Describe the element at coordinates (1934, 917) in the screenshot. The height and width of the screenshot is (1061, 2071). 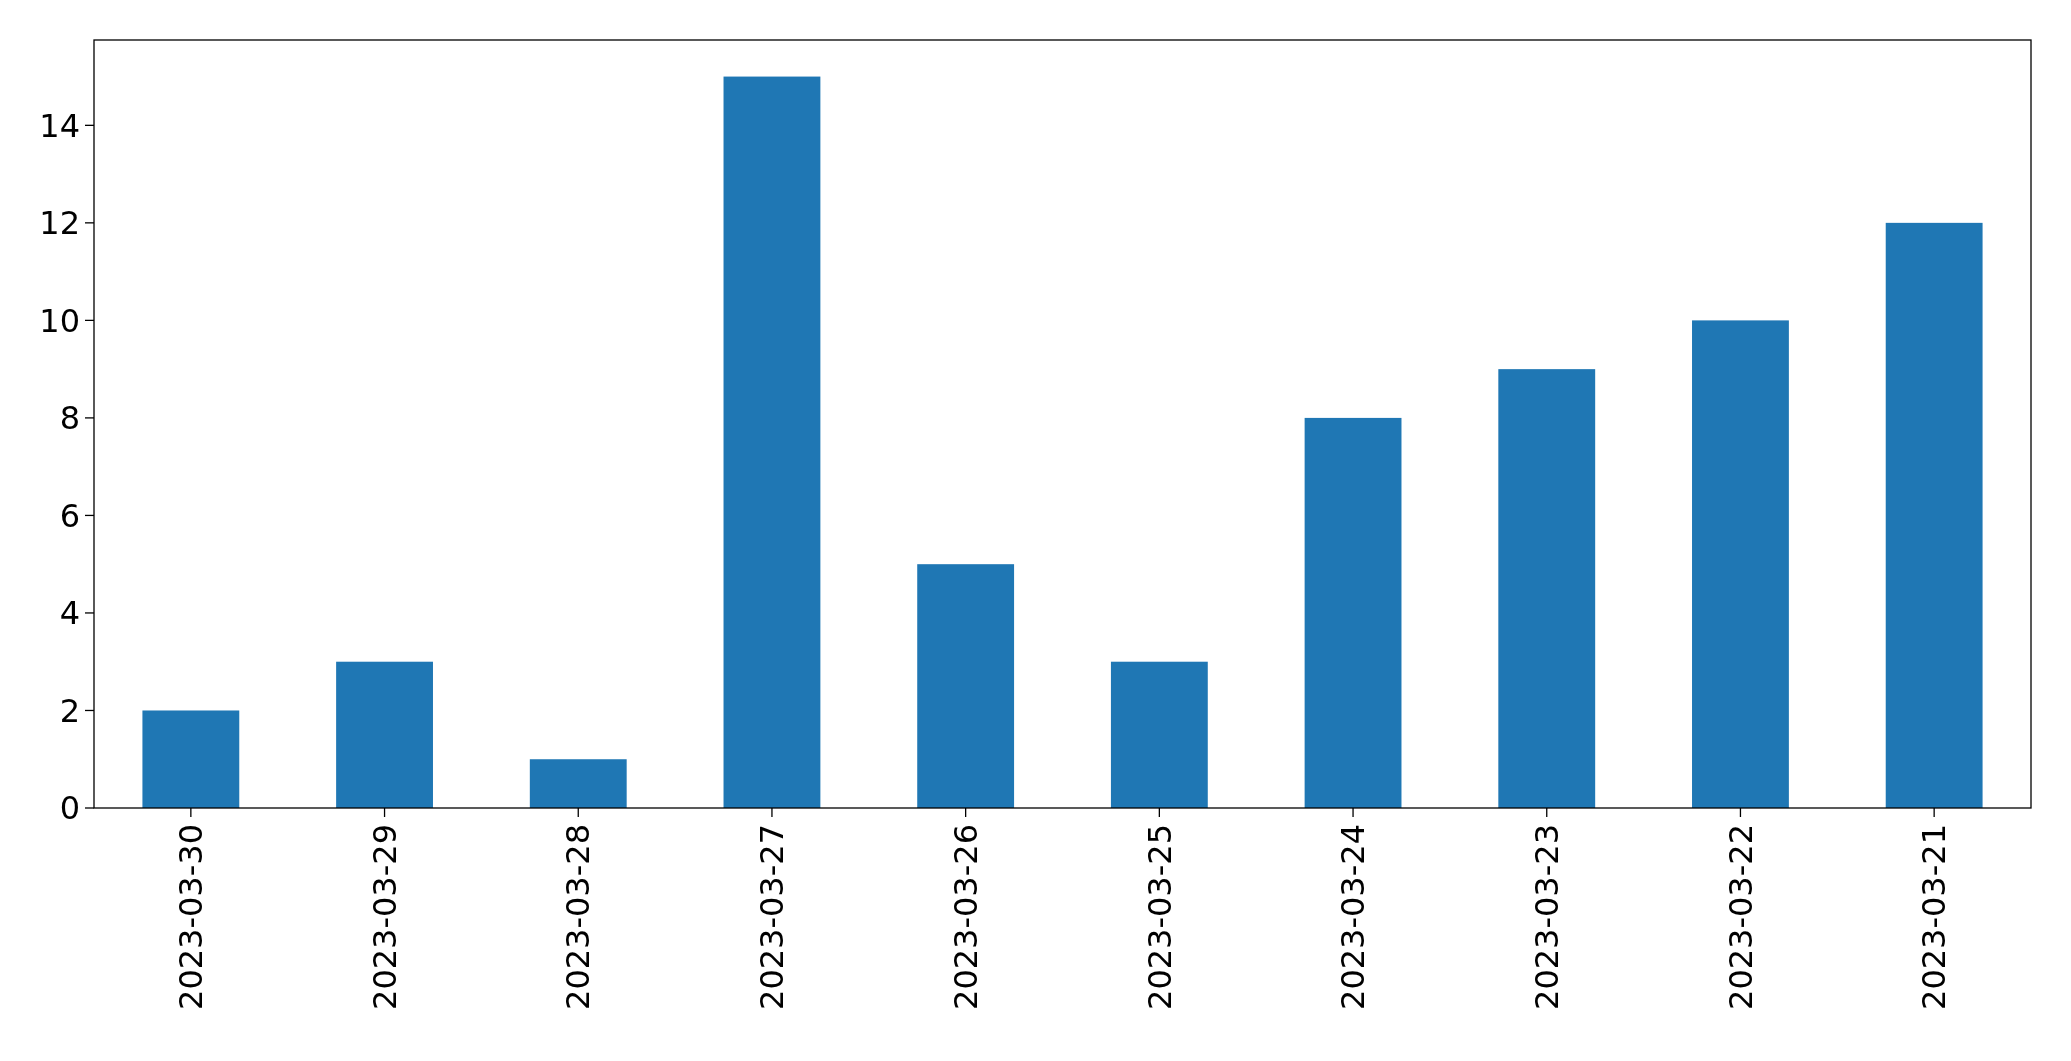
I see `x-tick-label: 2023-03-21` at that location.